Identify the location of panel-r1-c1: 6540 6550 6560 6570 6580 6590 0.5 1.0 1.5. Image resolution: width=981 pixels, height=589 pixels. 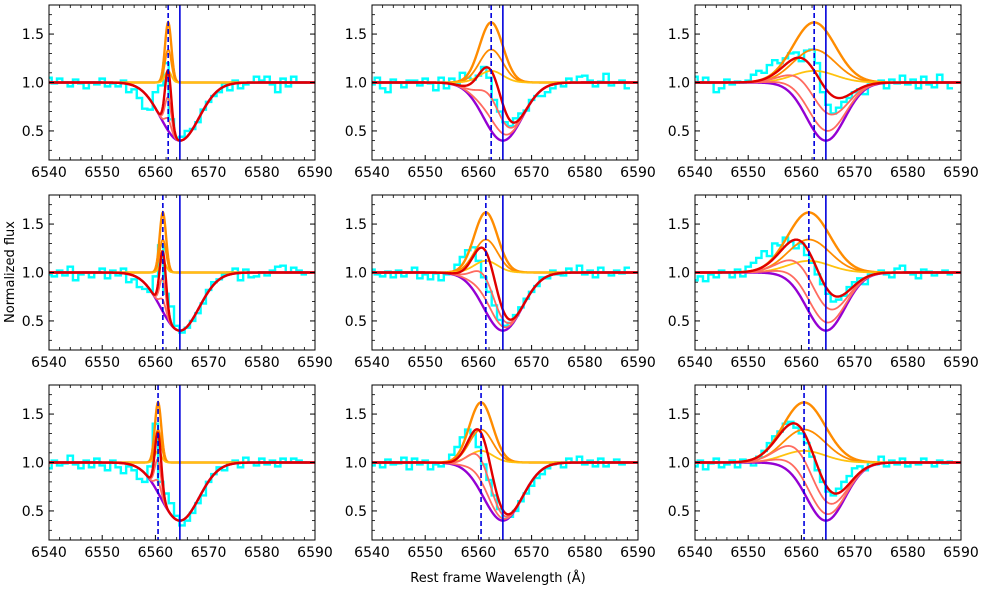
(500, 282).